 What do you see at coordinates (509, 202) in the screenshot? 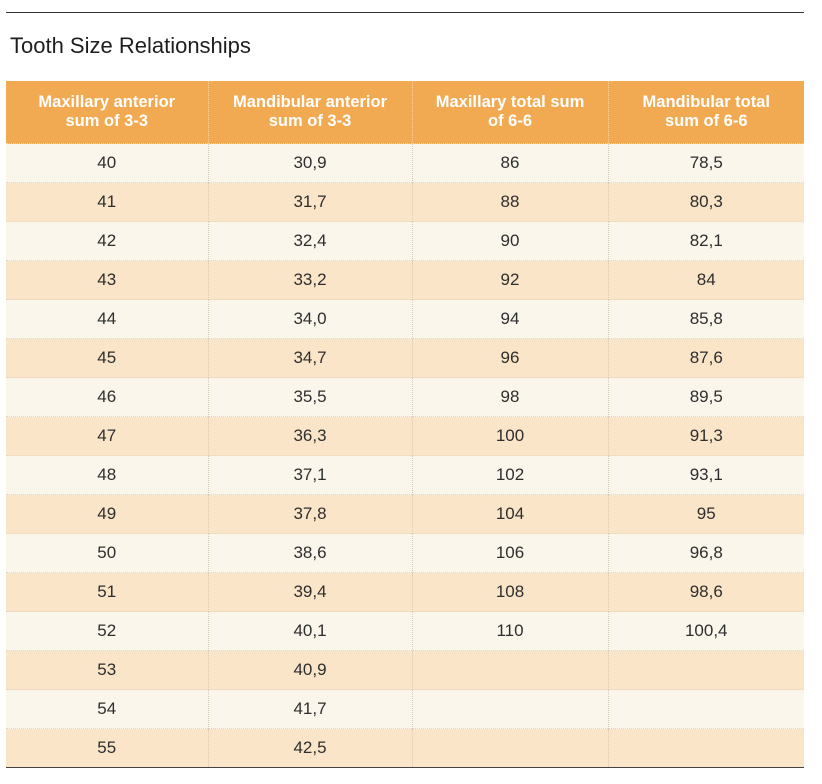
I see `maxillary-total-cell: 88` at bounding box center [509, 202].